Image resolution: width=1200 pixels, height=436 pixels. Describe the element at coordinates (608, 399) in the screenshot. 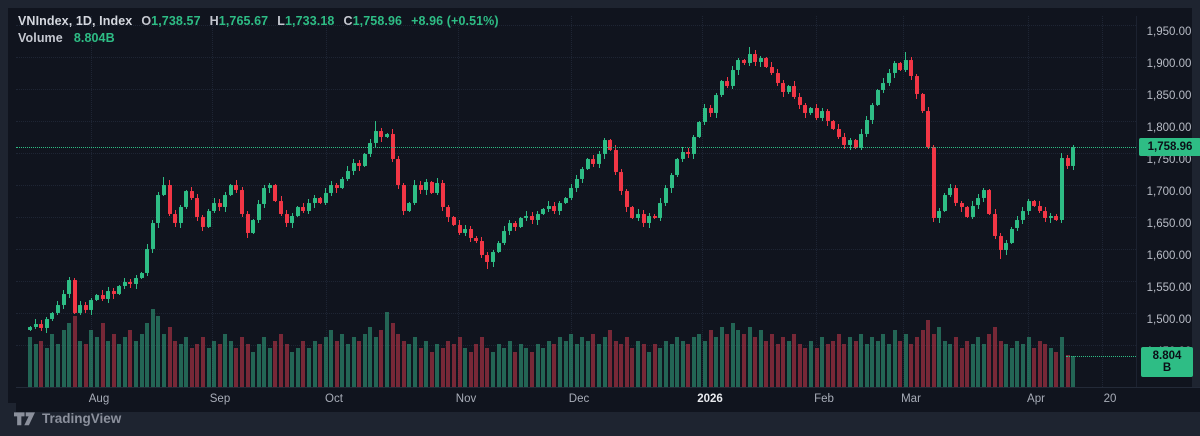

I see `time-axis: Aug Sep Oct Nov Dec 2026 Feb Mar Apr 20` at that location.